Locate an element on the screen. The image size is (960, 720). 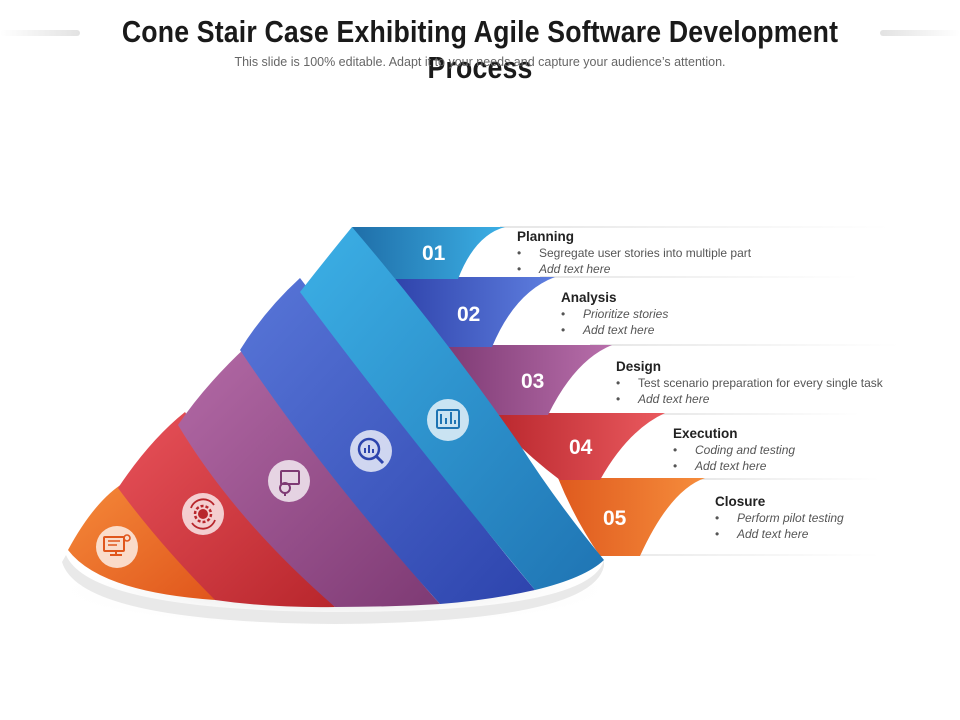
magnifier-chart-icon is located at coordinates (371, 451).